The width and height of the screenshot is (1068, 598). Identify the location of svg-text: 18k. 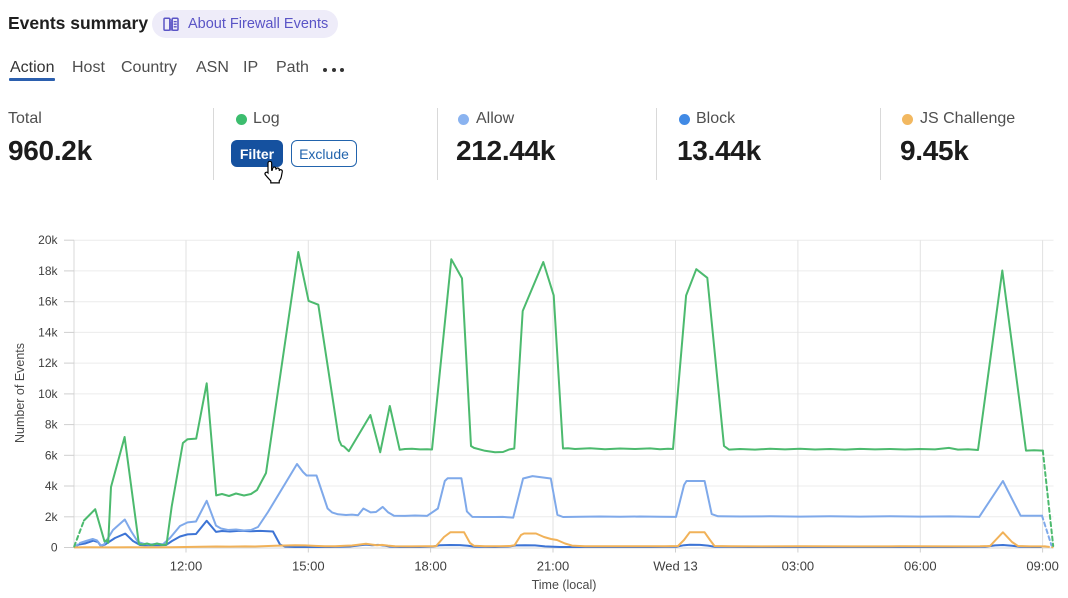
(48, 271).